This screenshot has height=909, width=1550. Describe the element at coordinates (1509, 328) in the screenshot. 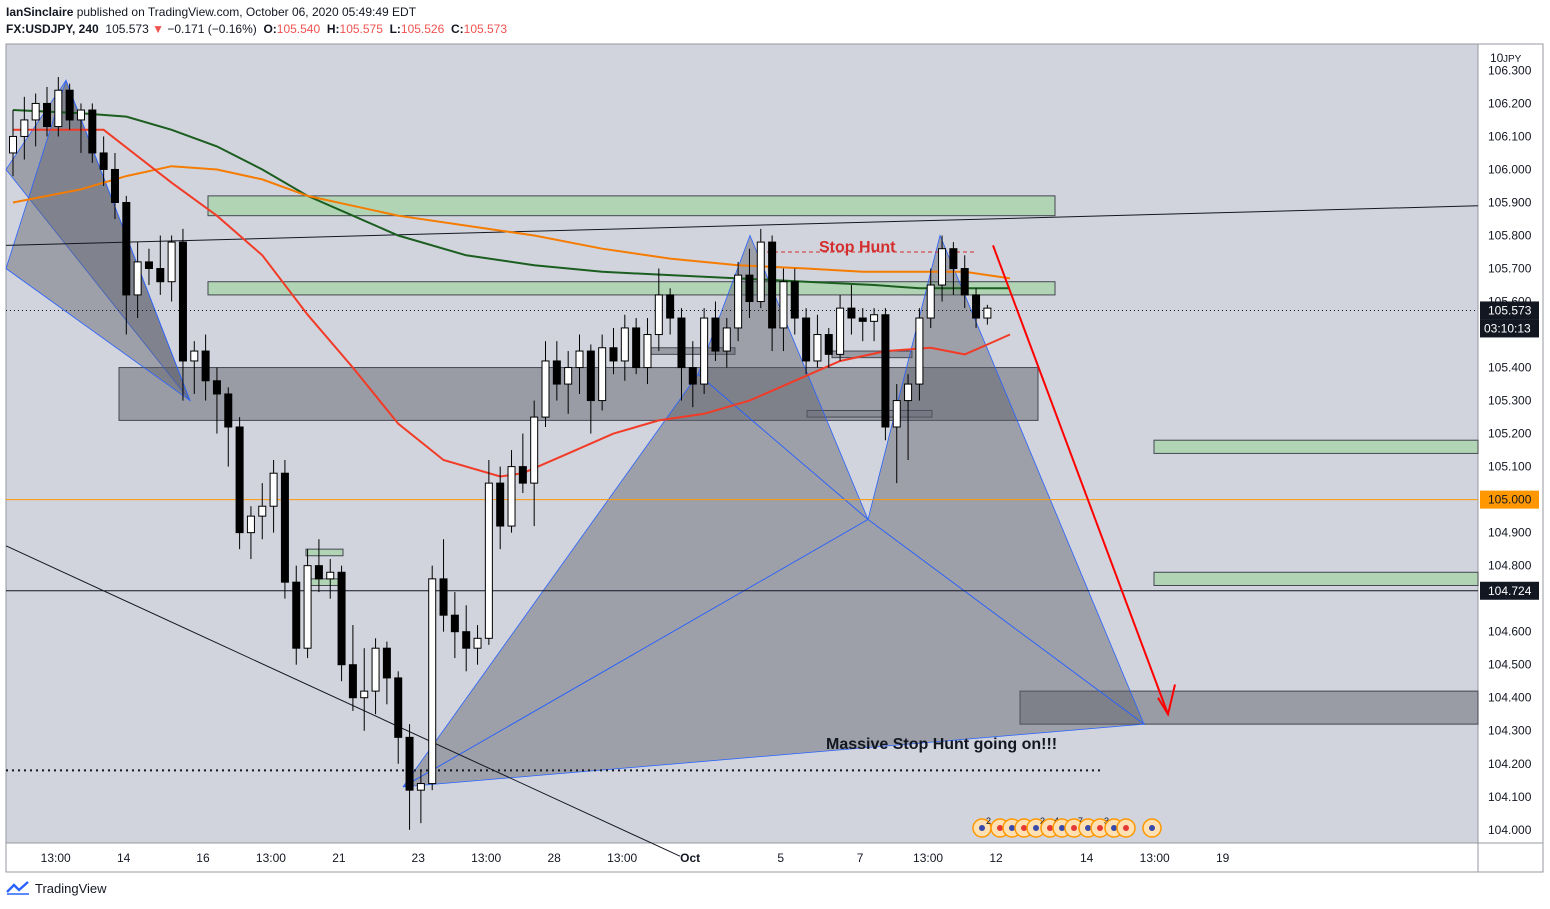

I see `countdown-tag` at that location.